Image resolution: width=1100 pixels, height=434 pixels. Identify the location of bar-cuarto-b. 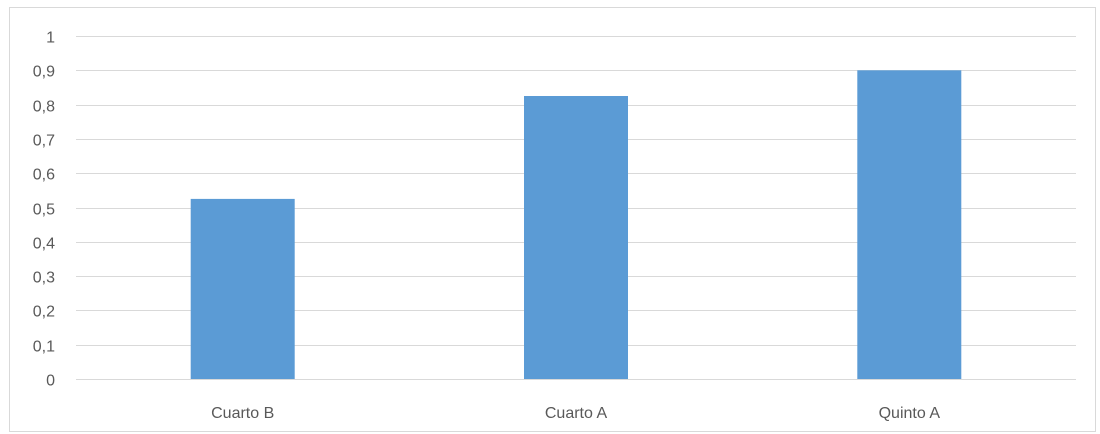
(242, 288).